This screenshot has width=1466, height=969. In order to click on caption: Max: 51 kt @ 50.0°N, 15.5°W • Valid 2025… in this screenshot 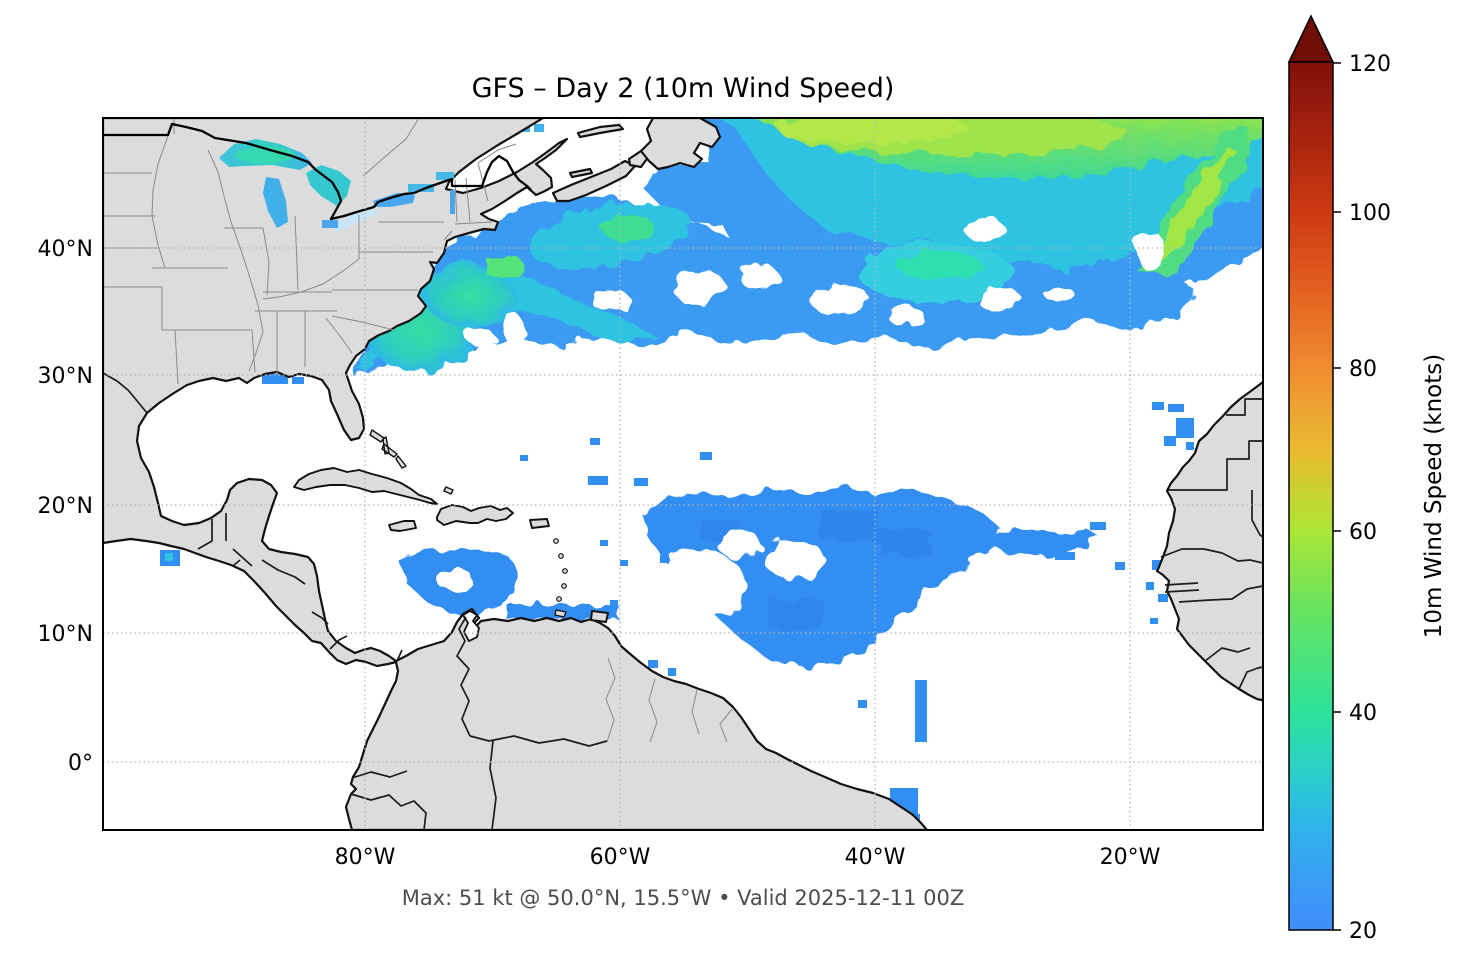, I will do `click(683, 898)`.